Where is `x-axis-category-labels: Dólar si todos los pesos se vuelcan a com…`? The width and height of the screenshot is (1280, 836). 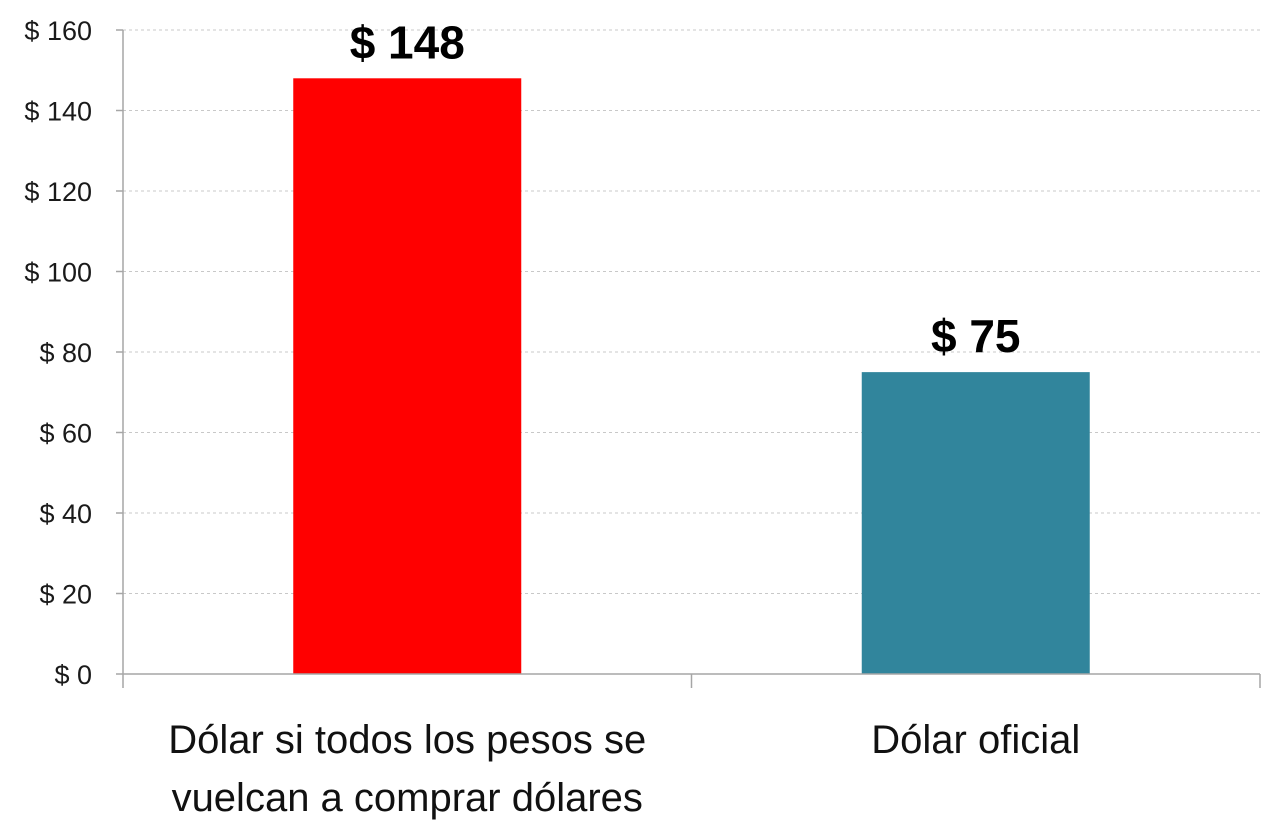 x-axis-category-labels: Dólar si todos los pesos se vuelcan a com… is located at coordinates (624, 769).